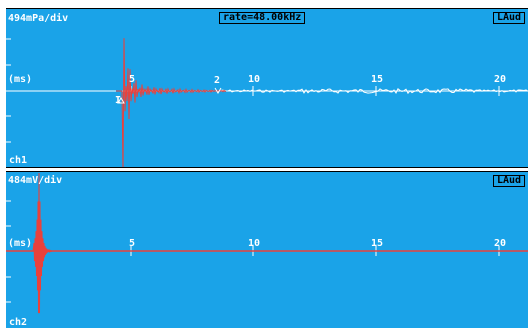 This screenshot has height=328, width=529. Describe the element at coordinates (377, 243) in the screenshot. I see `ch2-tick-15: 15` at that location.